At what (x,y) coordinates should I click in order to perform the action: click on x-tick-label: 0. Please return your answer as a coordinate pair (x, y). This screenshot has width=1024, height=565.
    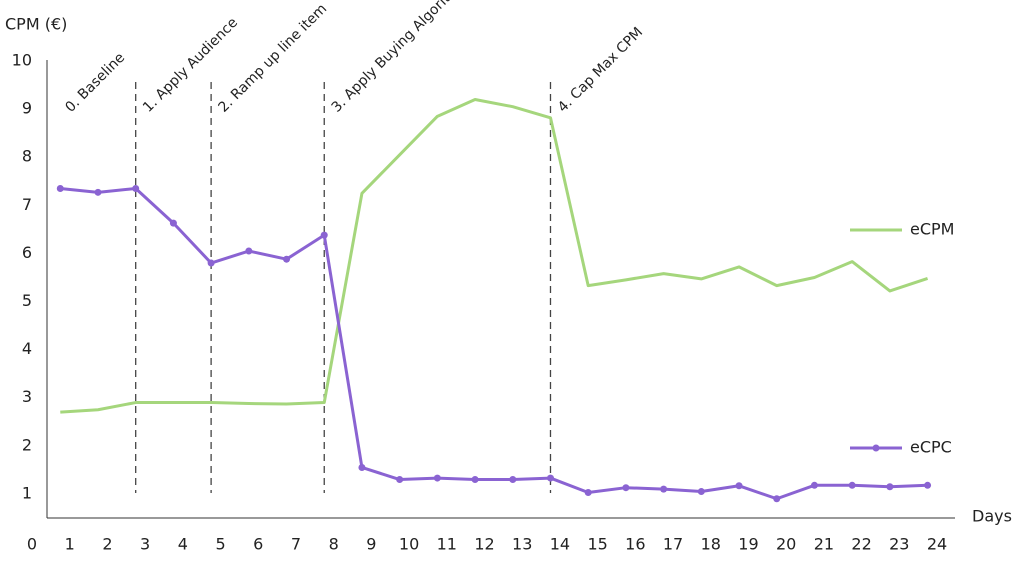
    Looking at the image, I should click on (32, 544).